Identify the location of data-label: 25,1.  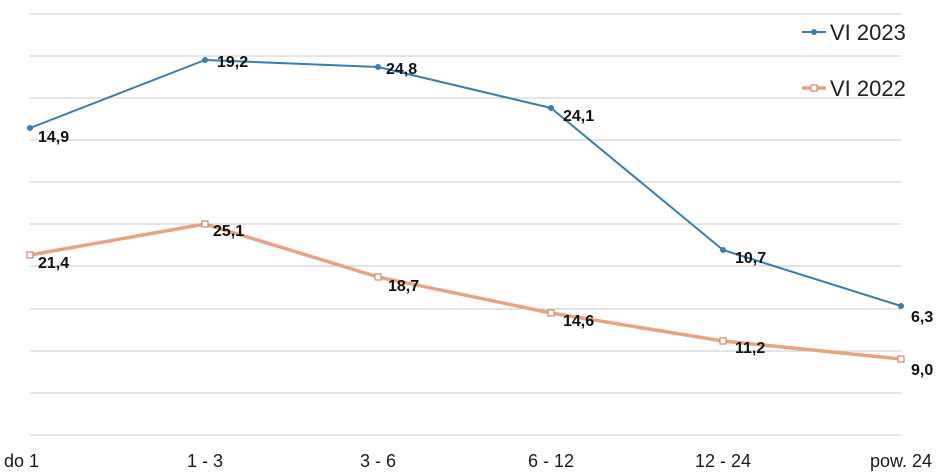
(228, 231).